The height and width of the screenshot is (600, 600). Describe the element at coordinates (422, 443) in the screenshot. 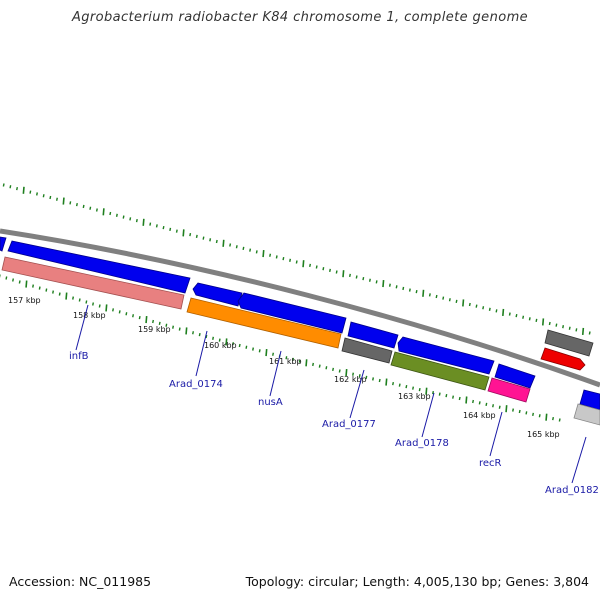

I see `feature-label-arad-0178: Arad_0178` at that location.